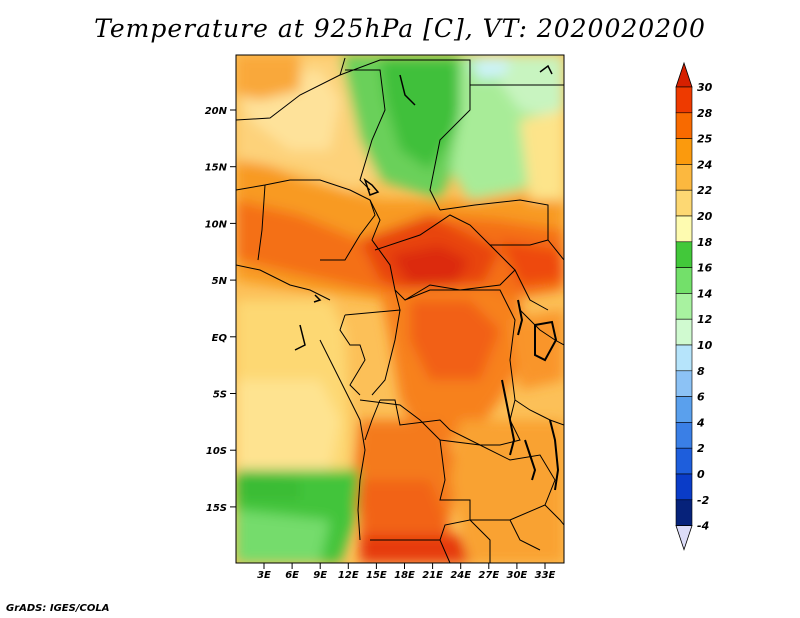 This screenshot has height=618, width=800. Describe the element at coordinates (376, 575) in the screenshot. I see `lon-label: 15E` at that location.